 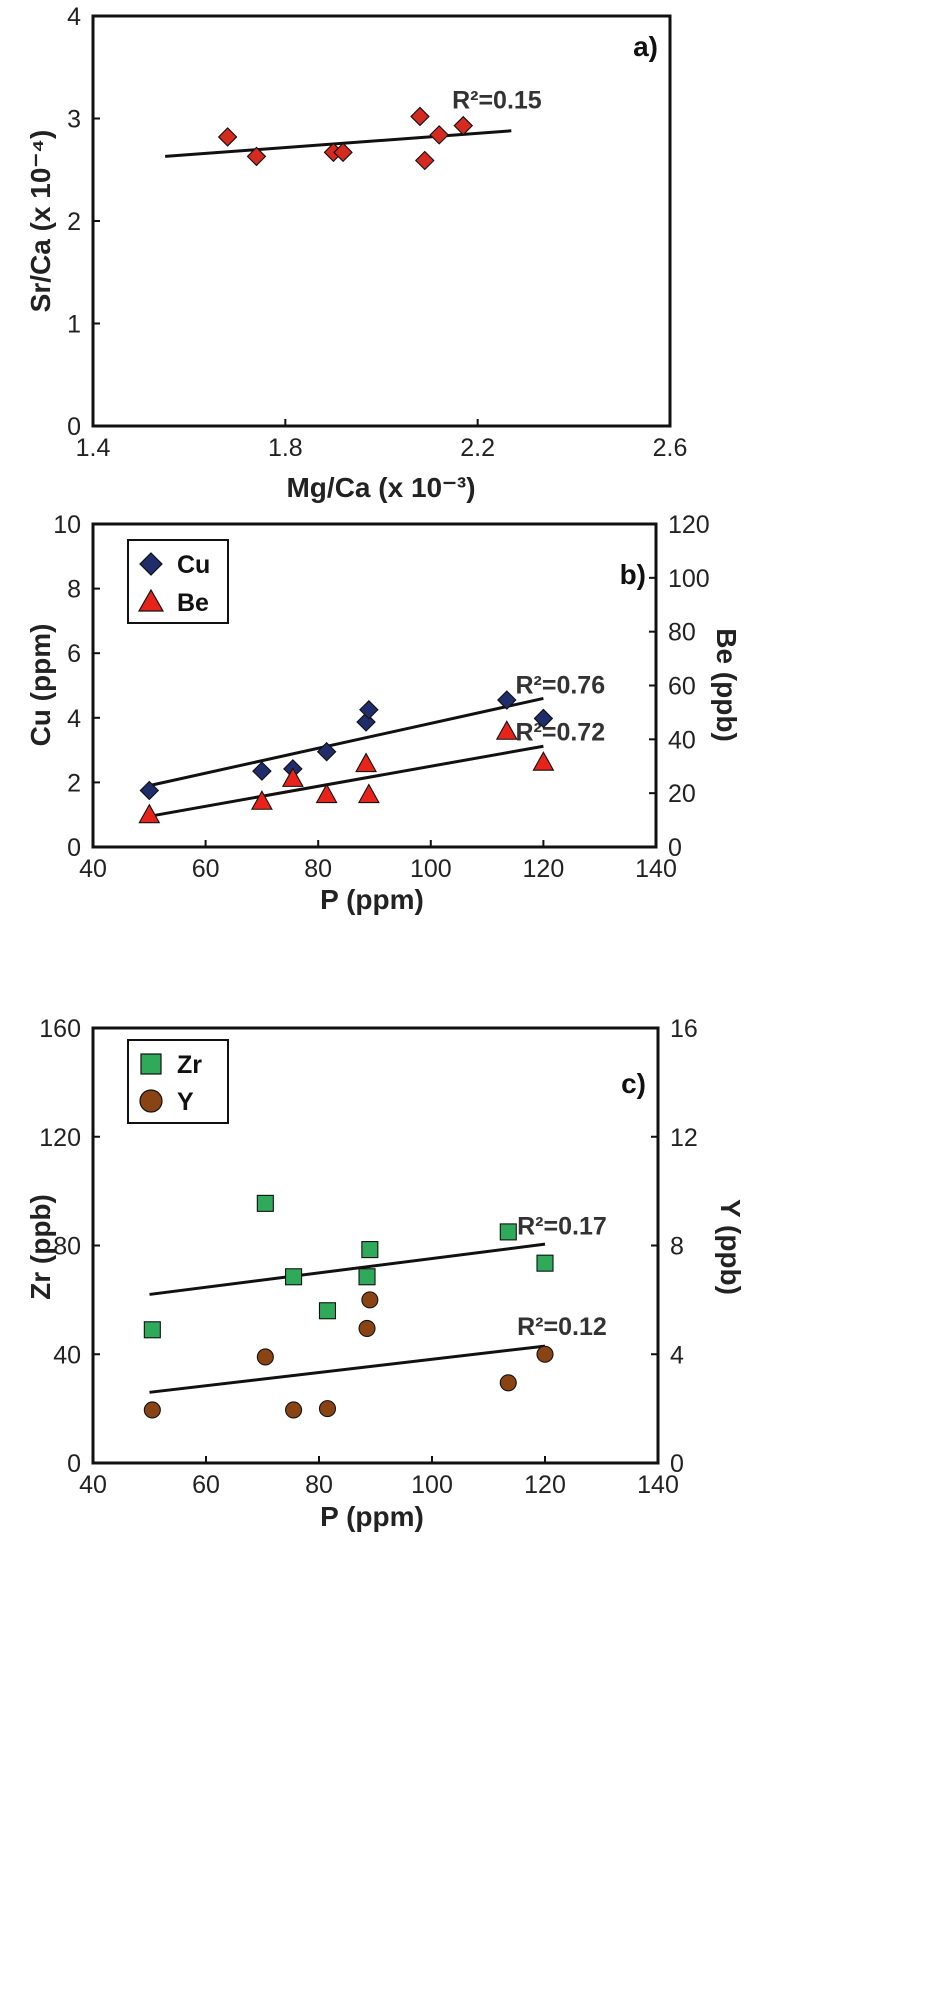 What do you see at coordinates (74, 590) in the screenshot?
I see `y-tick-label: 8` at bounding box center [74, 590].